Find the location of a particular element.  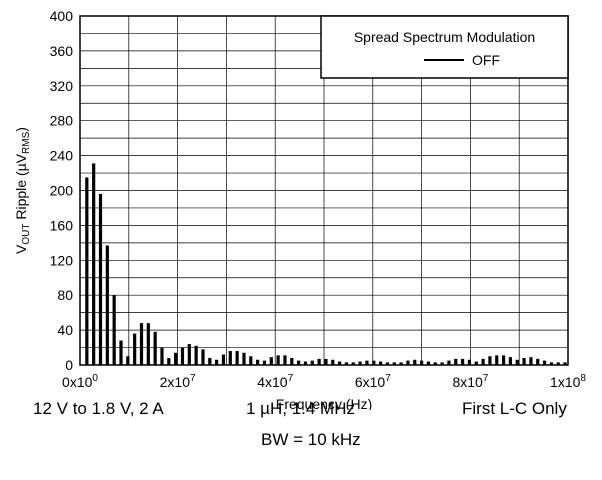

caption-conditions: 12 V to 1.8 V, 2 A is located at coordinates (98, 408).